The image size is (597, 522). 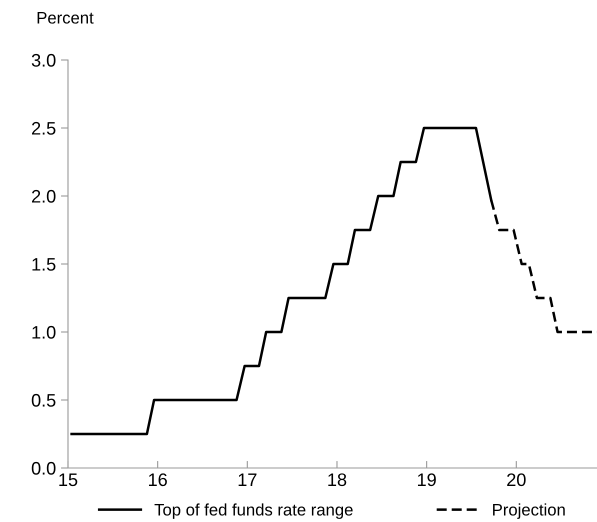 I want to click on y-tick-label: 1.5, so click(x=44, y=264).